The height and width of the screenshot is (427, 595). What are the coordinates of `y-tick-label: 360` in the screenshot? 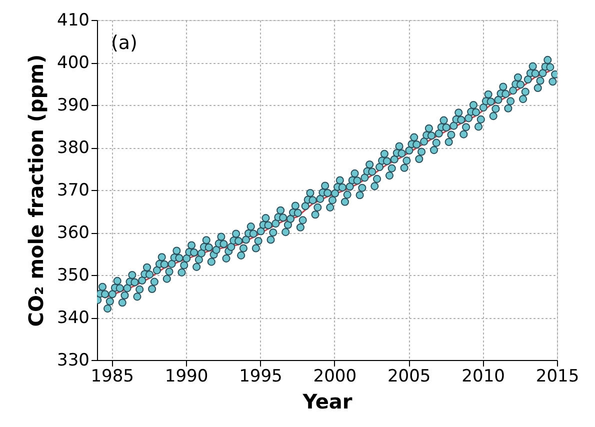 It's located at (73, 233).